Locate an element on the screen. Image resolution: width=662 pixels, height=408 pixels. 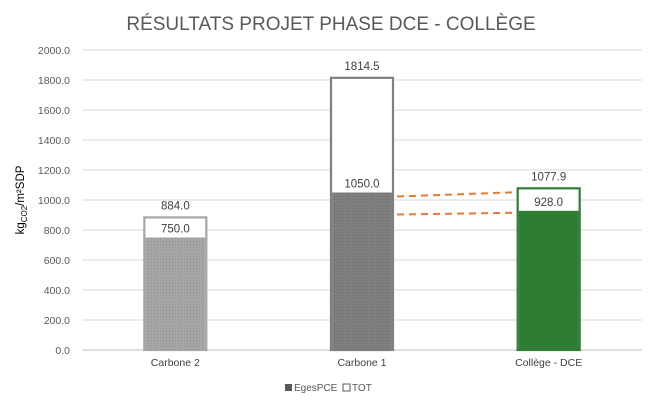
y-tick-label: 1000.0 is located at coordinates (54, 201).